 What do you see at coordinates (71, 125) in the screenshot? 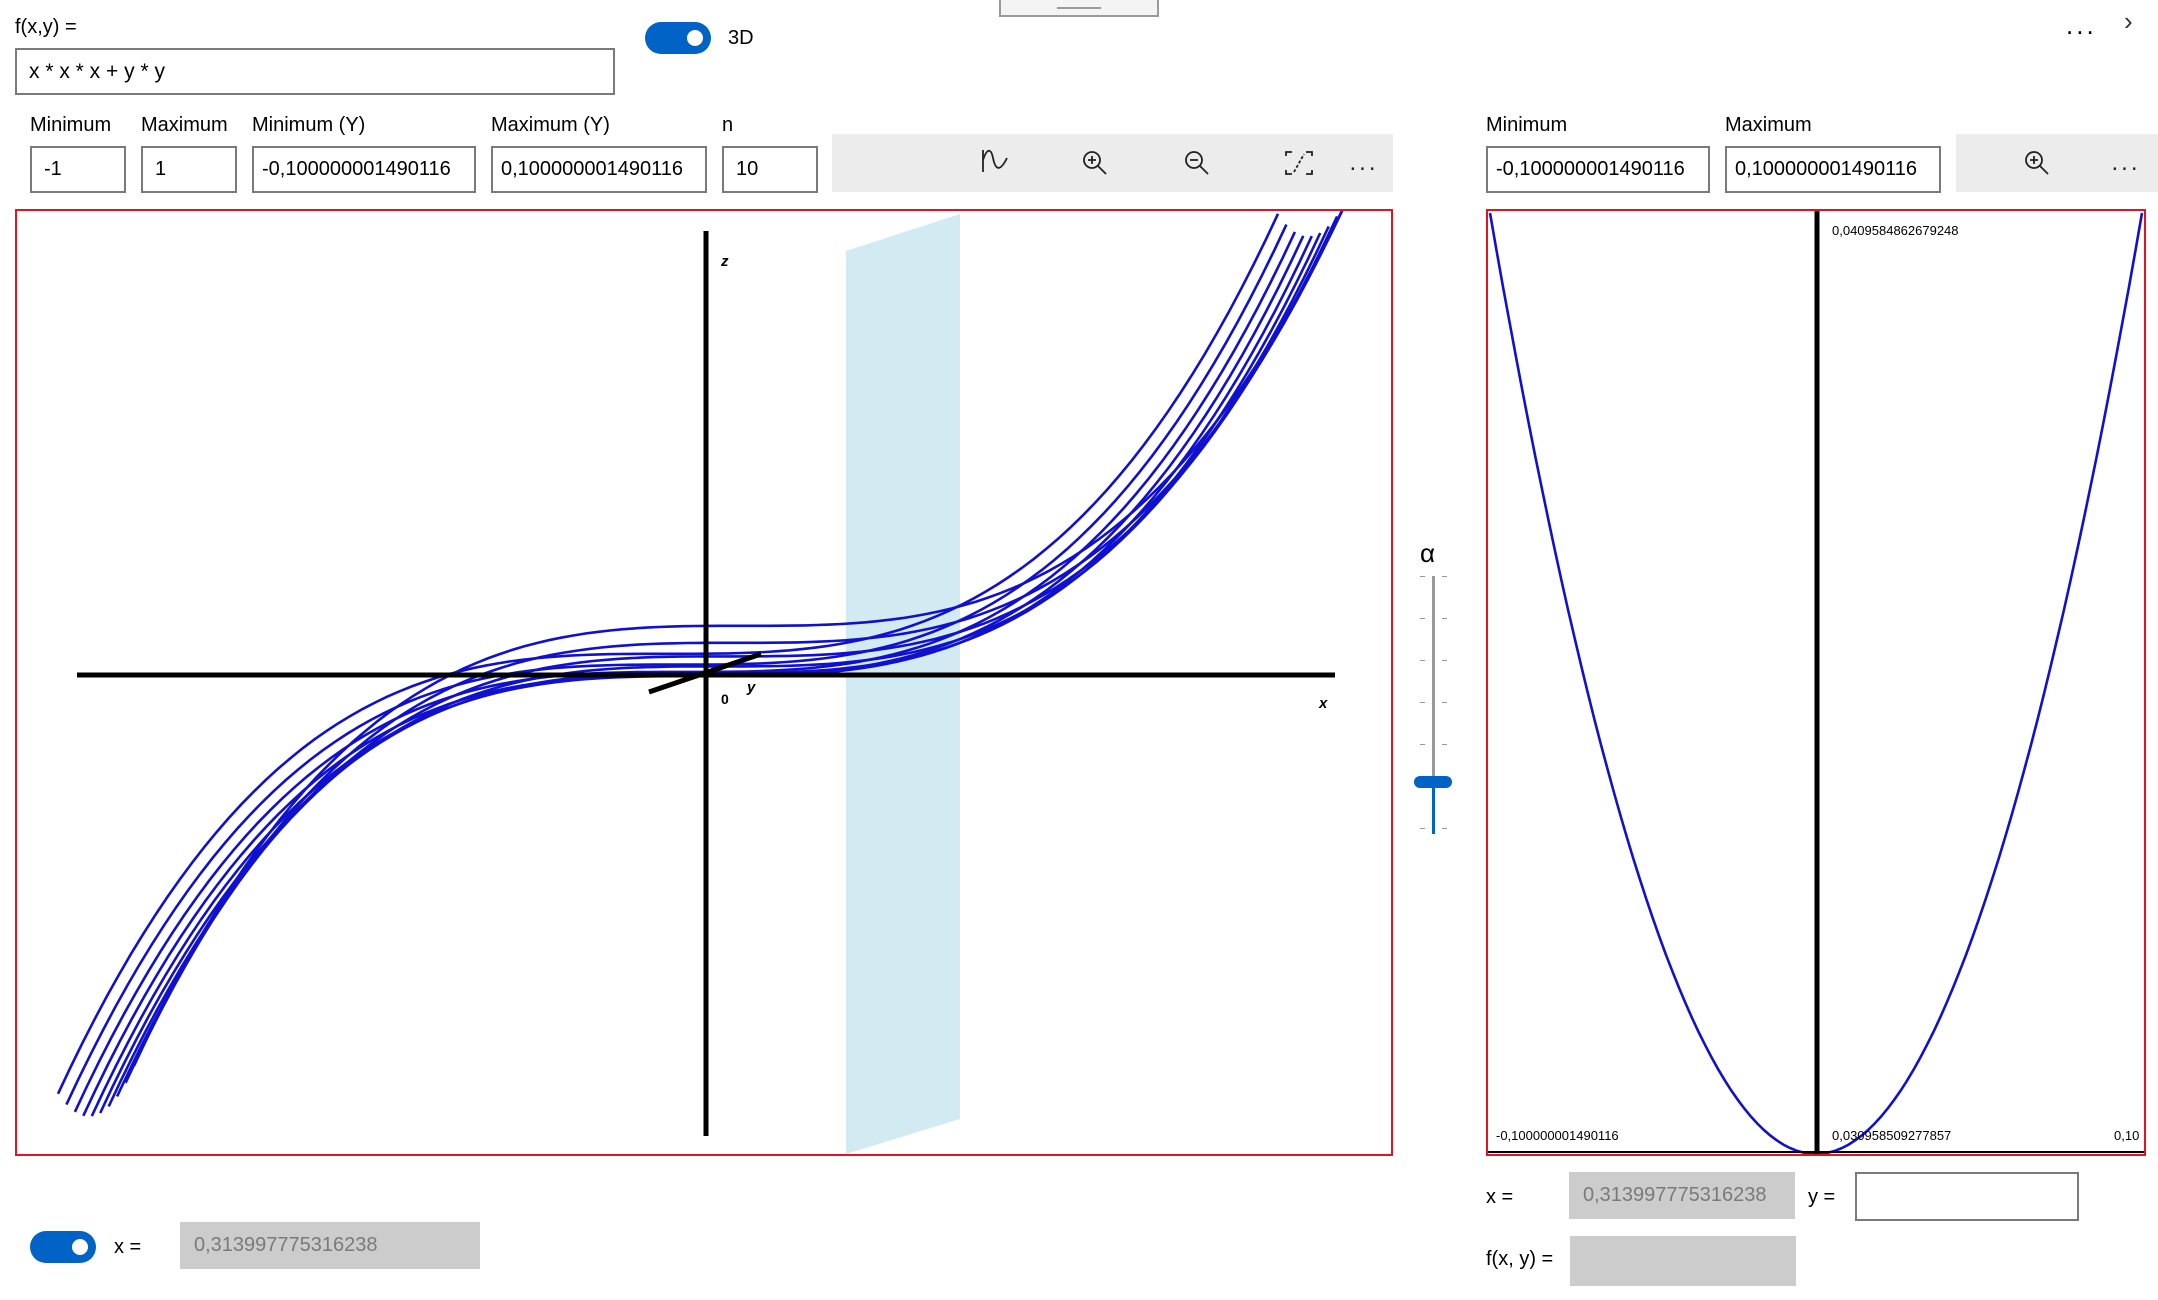
I see `min-label: Minimum` at bounding box center [71, 125].